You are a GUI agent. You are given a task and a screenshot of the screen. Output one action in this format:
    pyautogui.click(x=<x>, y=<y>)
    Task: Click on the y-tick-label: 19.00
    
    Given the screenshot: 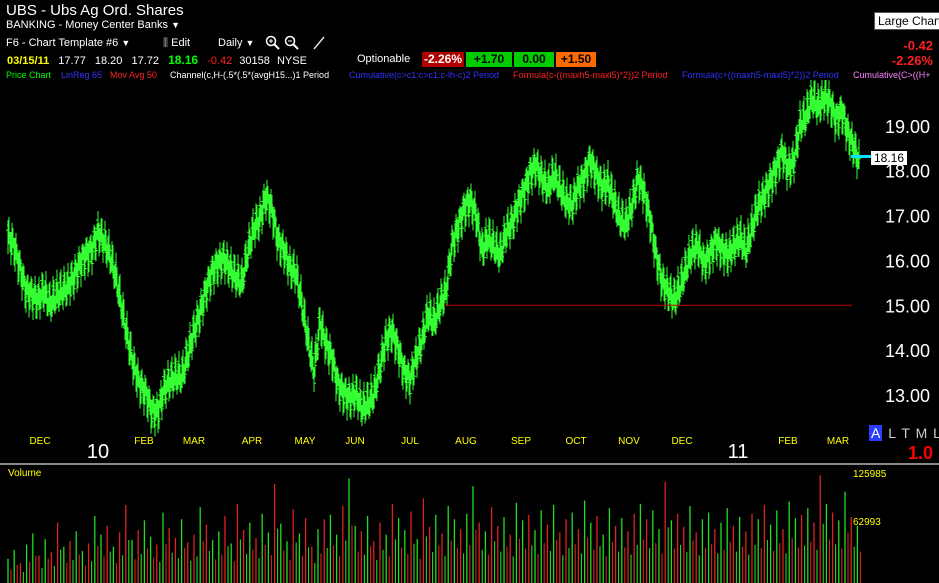 What is the action you would take?
    pyautogui.click(x=907, y=127)
    